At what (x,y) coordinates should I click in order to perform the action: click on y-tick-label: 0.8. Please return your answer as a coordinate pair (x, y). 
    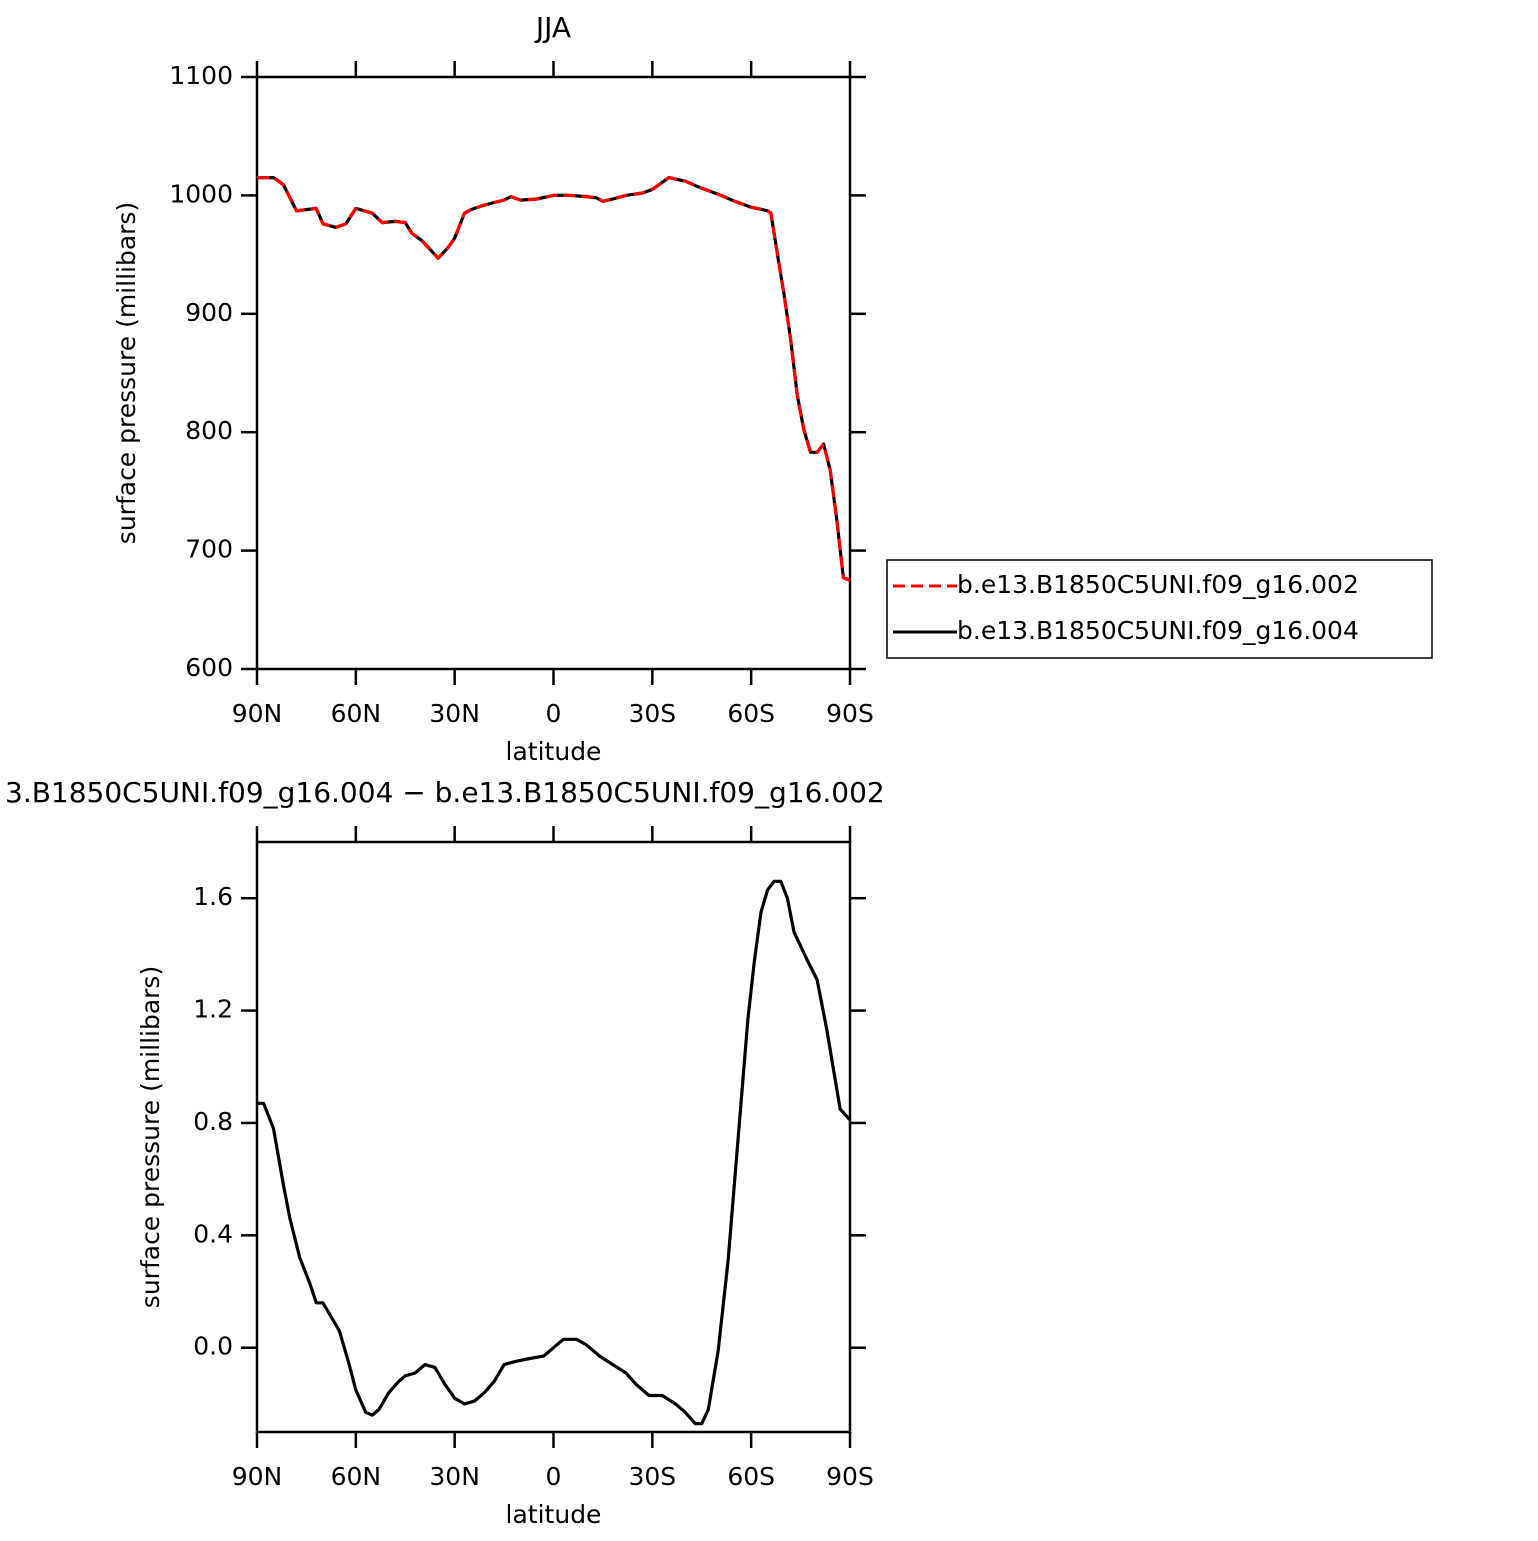
    Looking at the image, I should click on (213, 1121).